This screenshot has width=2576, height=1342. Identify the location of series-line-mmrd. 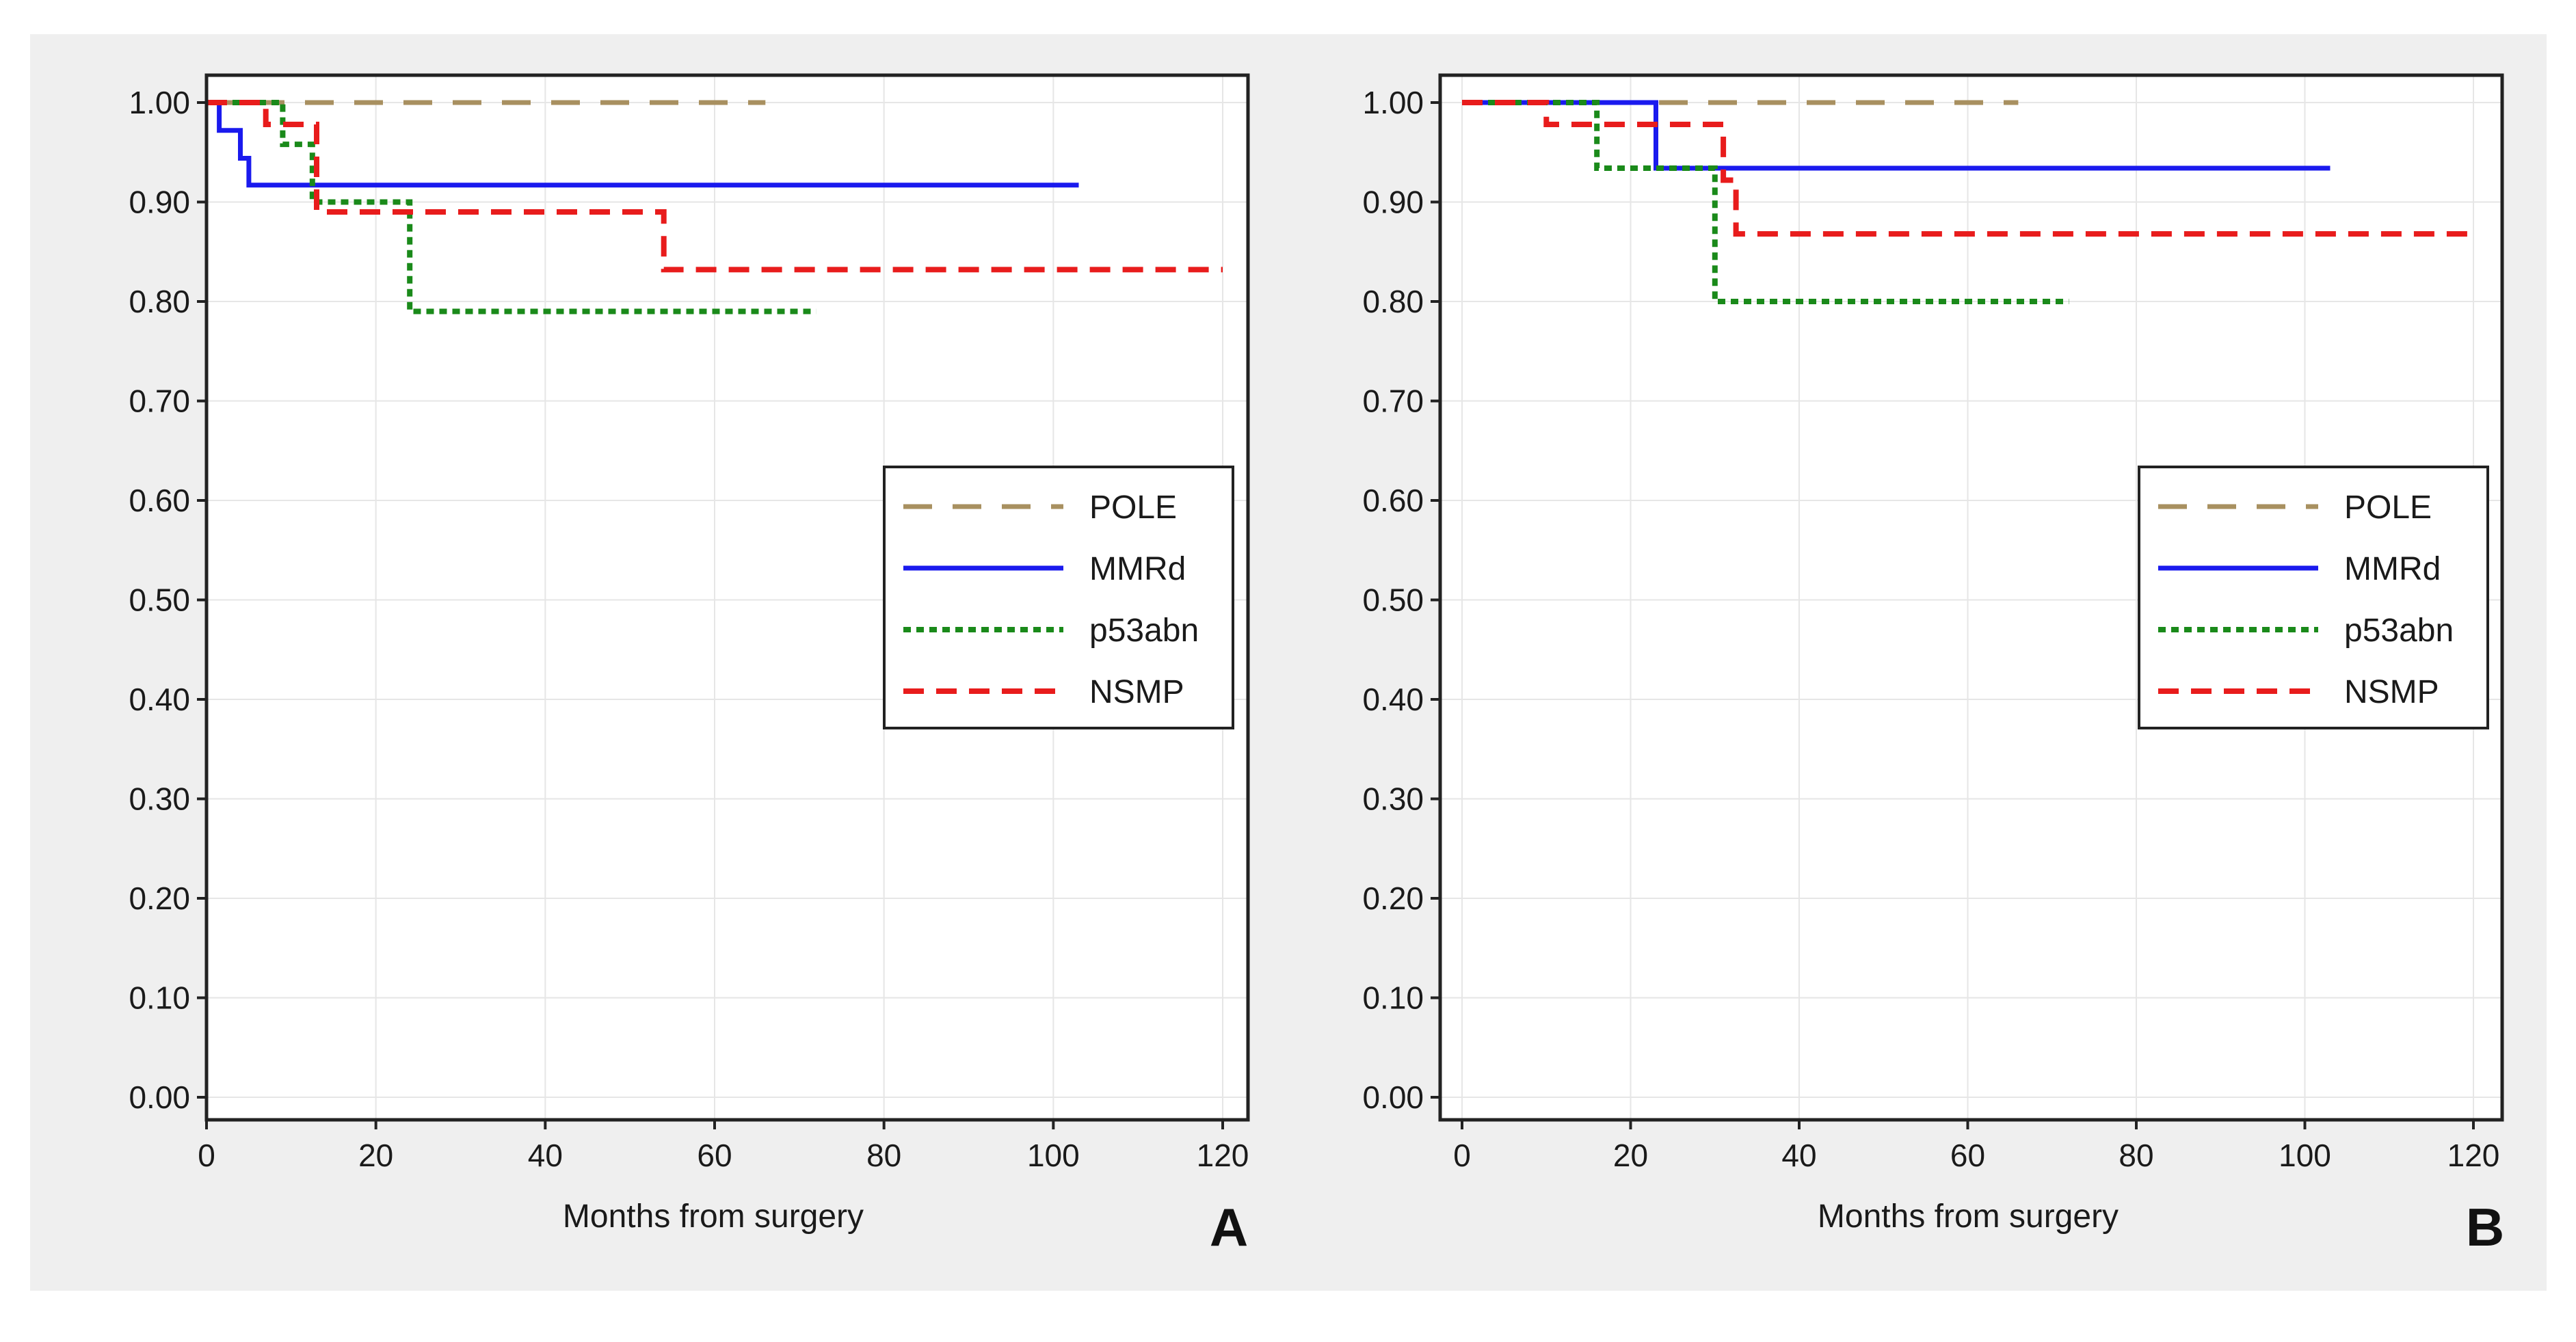
(643, 144).